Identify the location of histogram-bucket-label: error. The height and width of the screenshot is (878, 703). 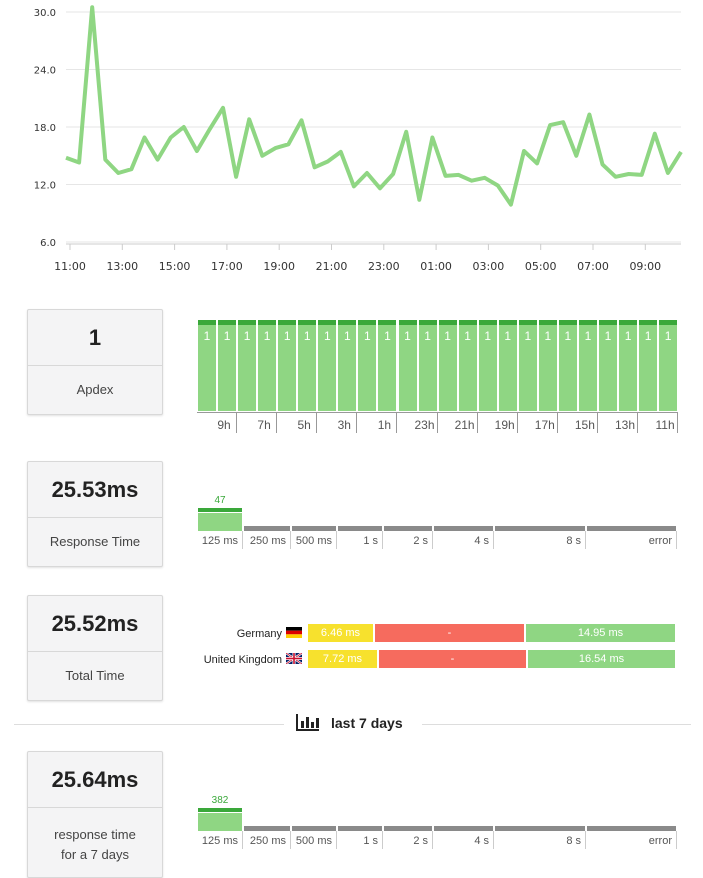
(660, 541).